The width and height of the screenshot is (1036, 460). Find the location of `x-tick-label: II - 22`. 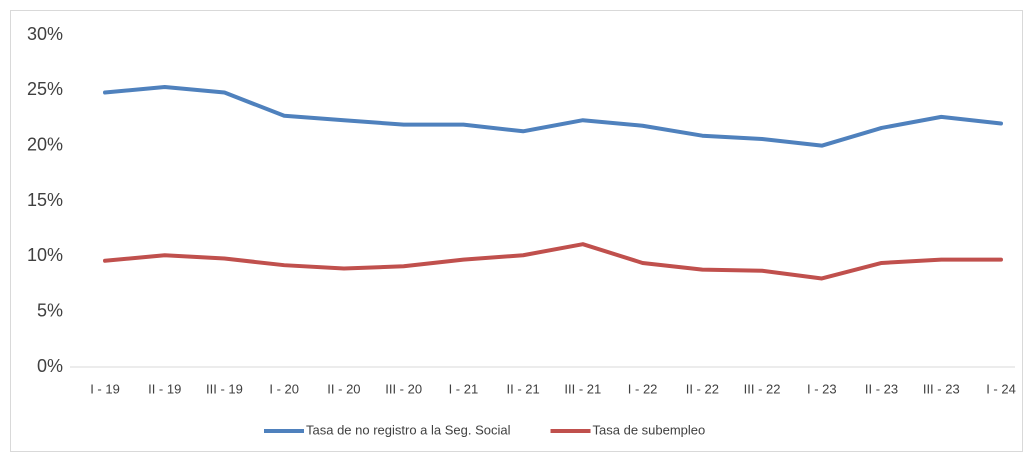

x-tick-label: II - 22 is located at coordinates (702, 388).